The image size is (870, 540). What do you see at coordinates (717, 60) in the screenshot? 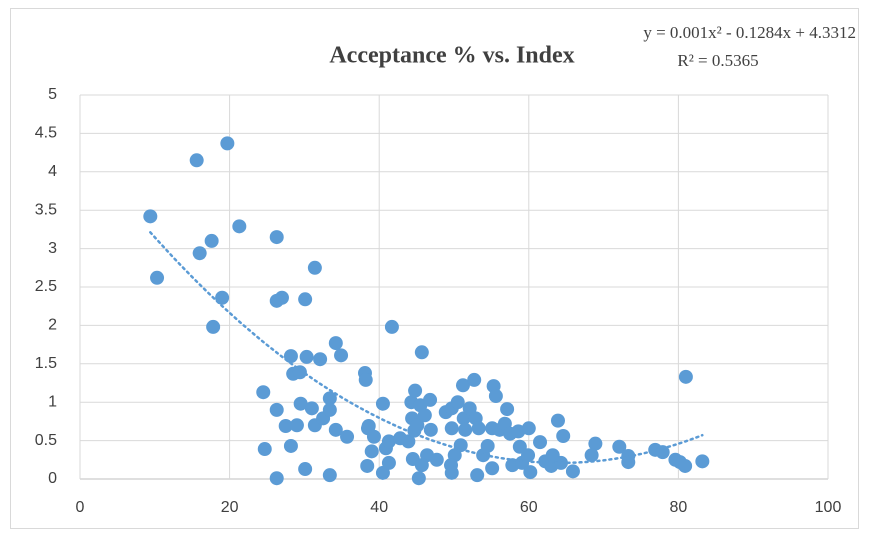
I see `trendline-r-squared: R² = 0.5365` at bounding box center [717, 60].